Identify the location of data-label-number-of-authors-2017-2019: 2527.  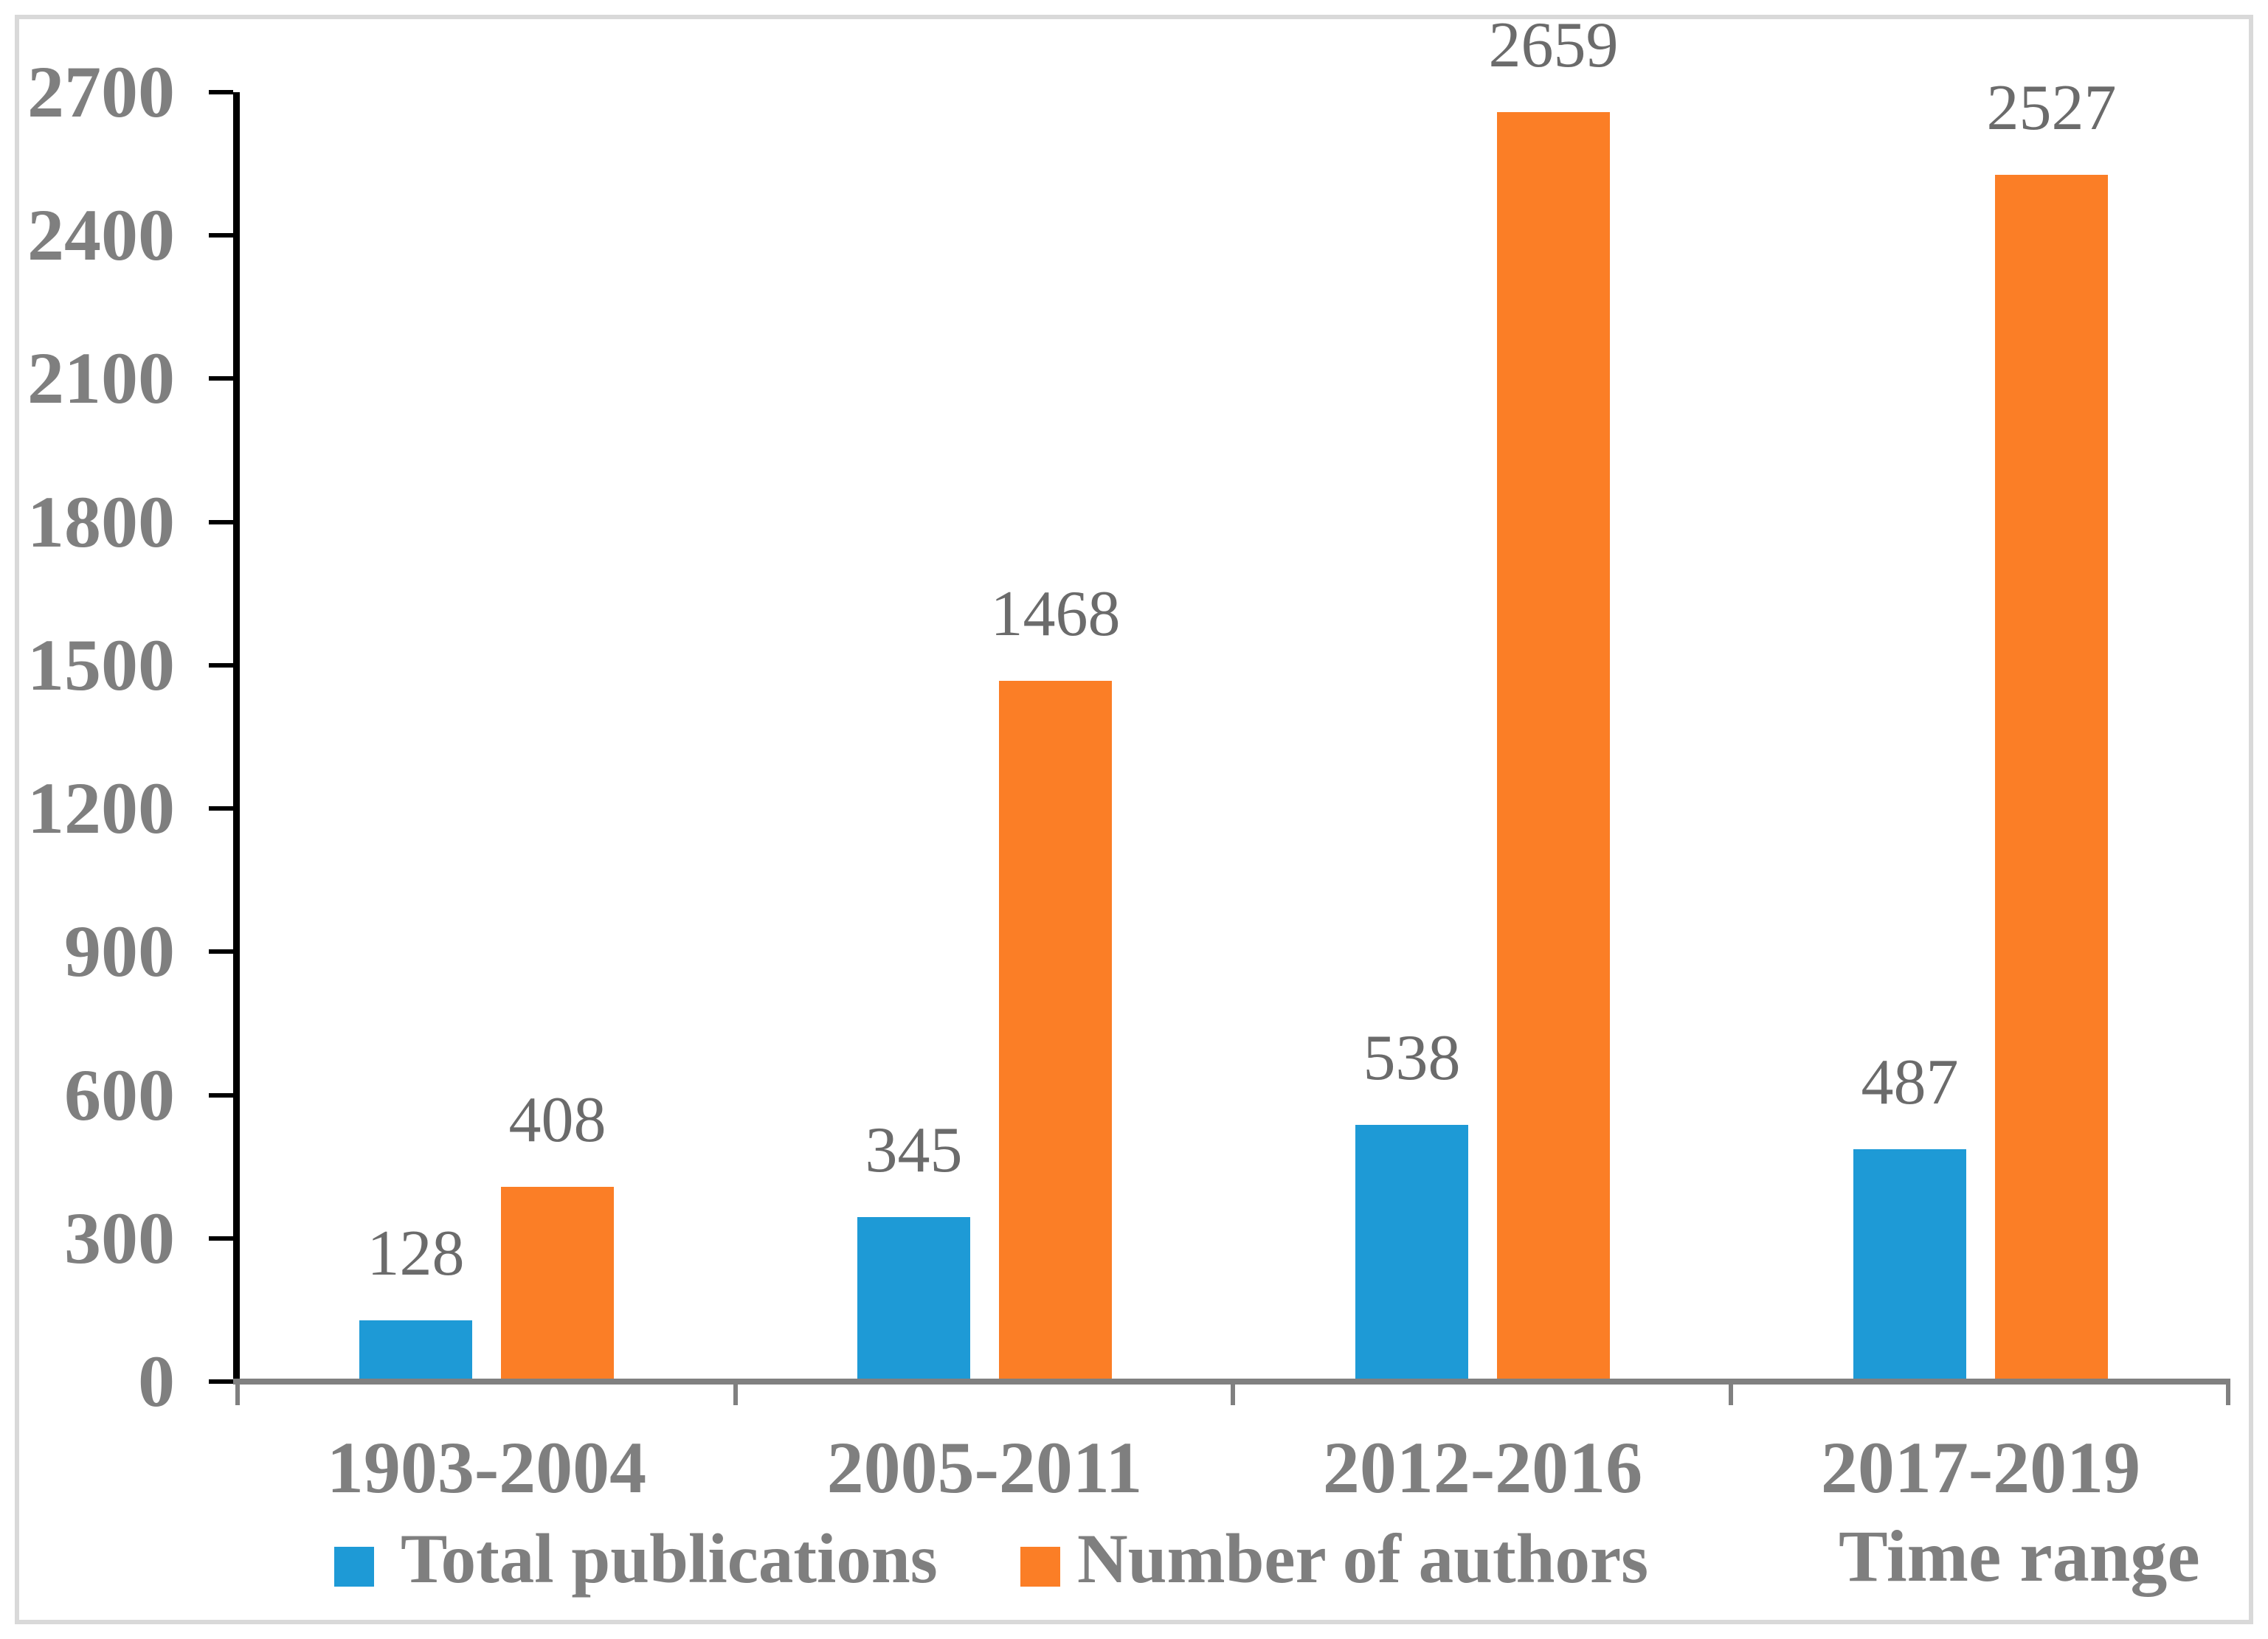
(2051, 108).